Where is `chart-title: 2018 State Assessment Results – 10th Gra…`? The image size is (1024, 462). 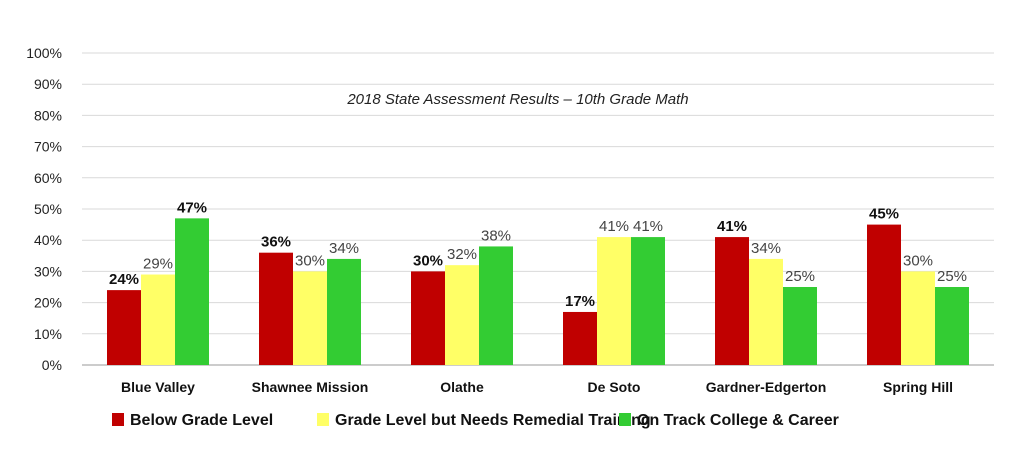
chart-title: 2018 State Assessment Results – 10th Gra… is located at coordinates (517, 99).